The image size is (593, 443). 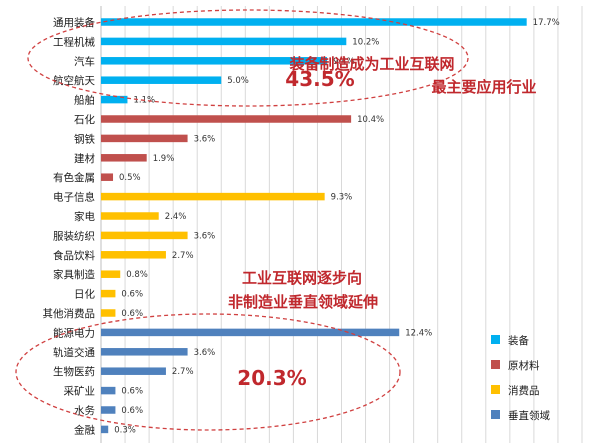 What do you see at coordinates (365, 42) in the screenshot?
I see `value-label-1: 10.2%` at bounding box center [365, 42].